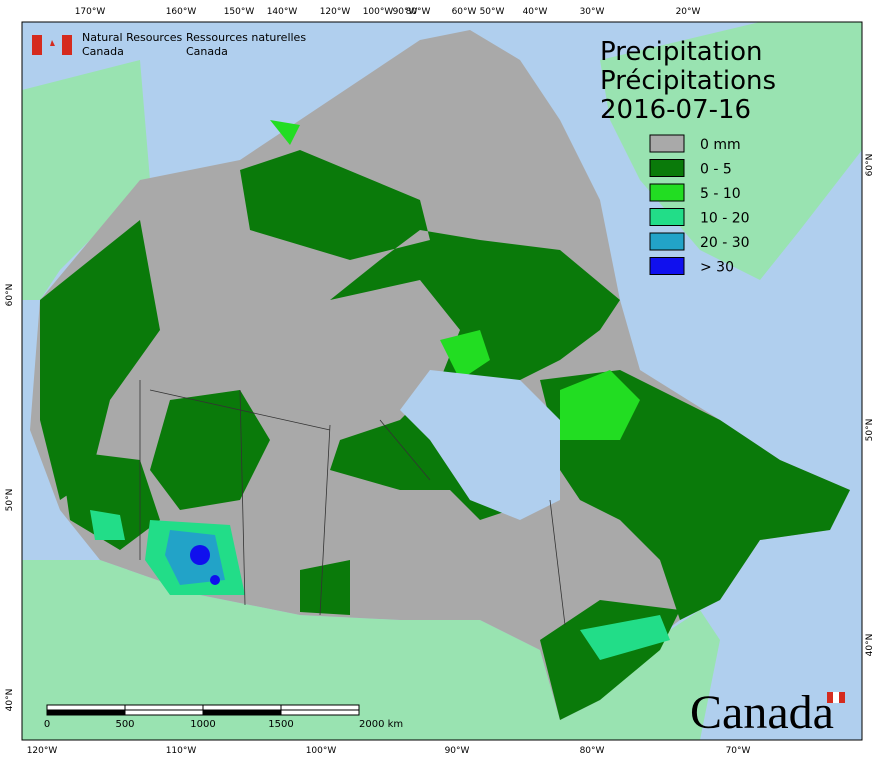 The width and height of the screenshot is (880, 764). I want to click on wordmark: Canada, so click(762, 712).